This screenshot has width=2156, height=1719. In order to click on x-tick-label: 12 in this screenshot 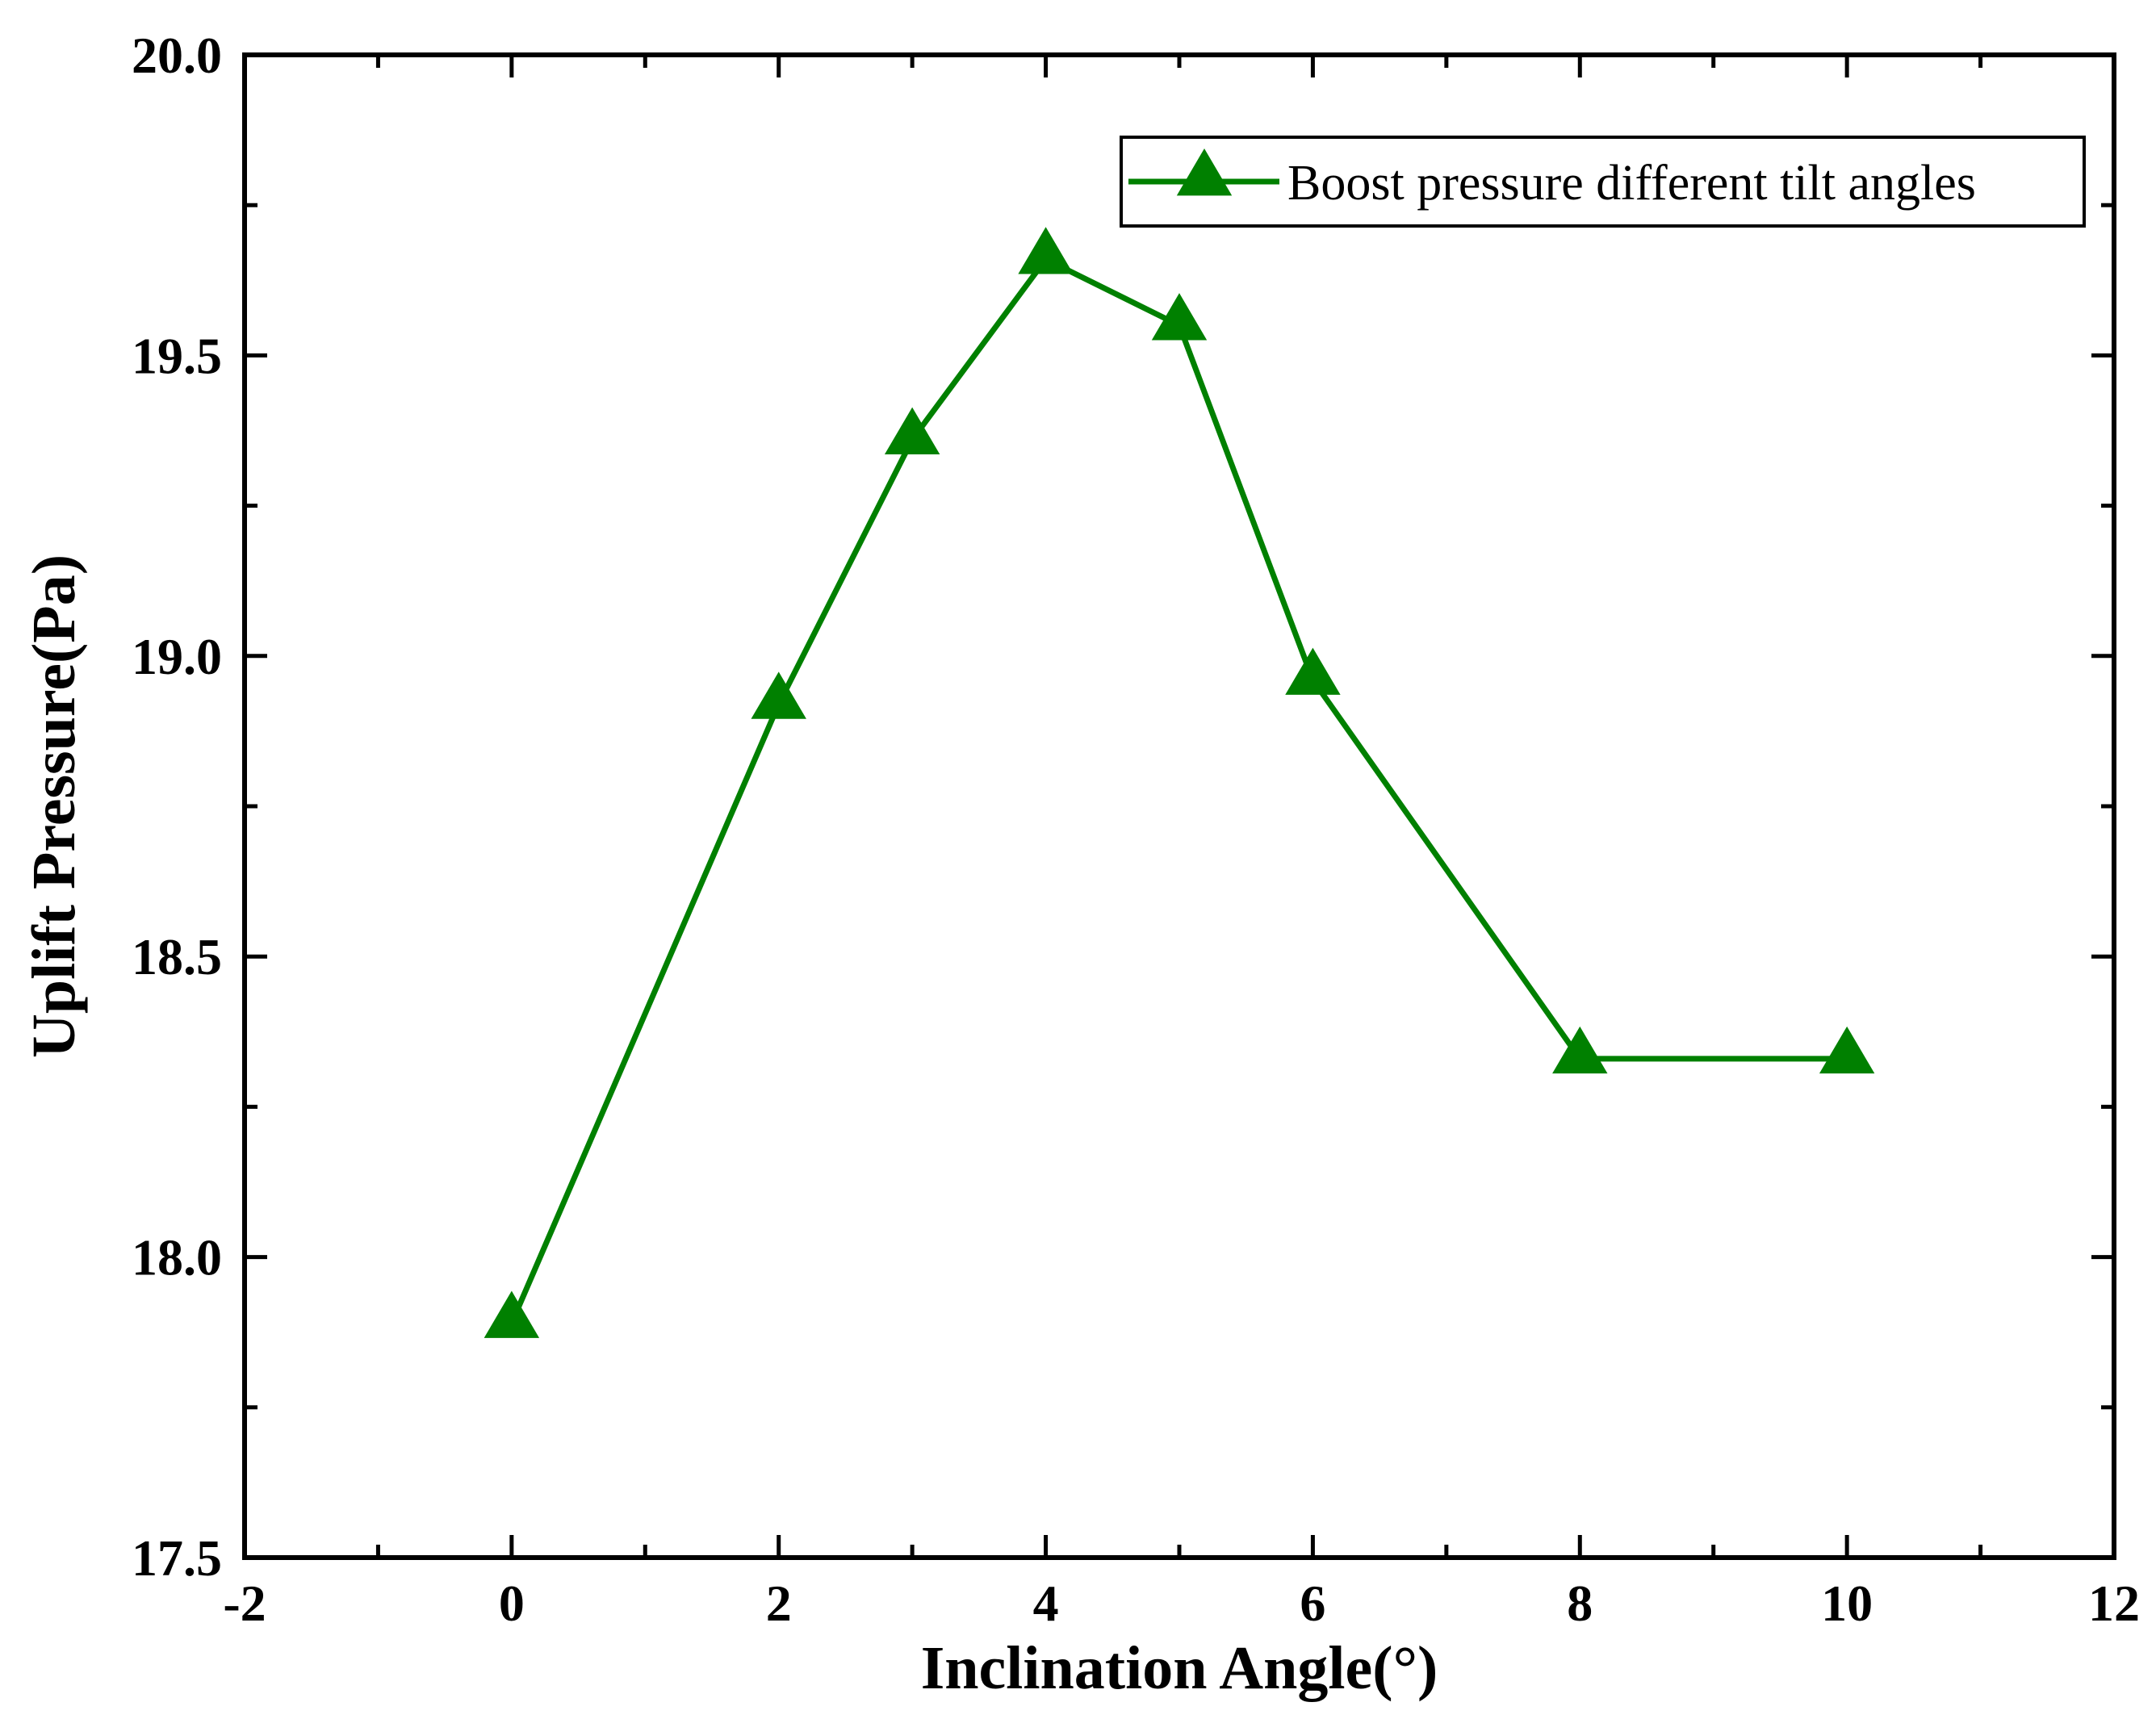, I will do `click(2114, 1603)`.